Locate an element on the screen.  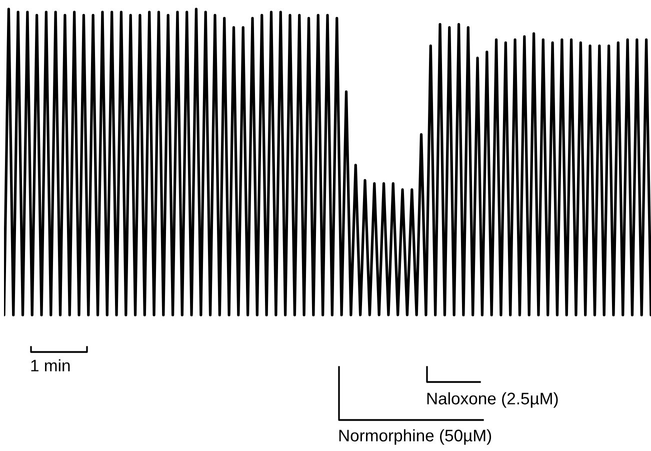
text: Naloxone (2.5µM) is located at coordinates (492, 400).